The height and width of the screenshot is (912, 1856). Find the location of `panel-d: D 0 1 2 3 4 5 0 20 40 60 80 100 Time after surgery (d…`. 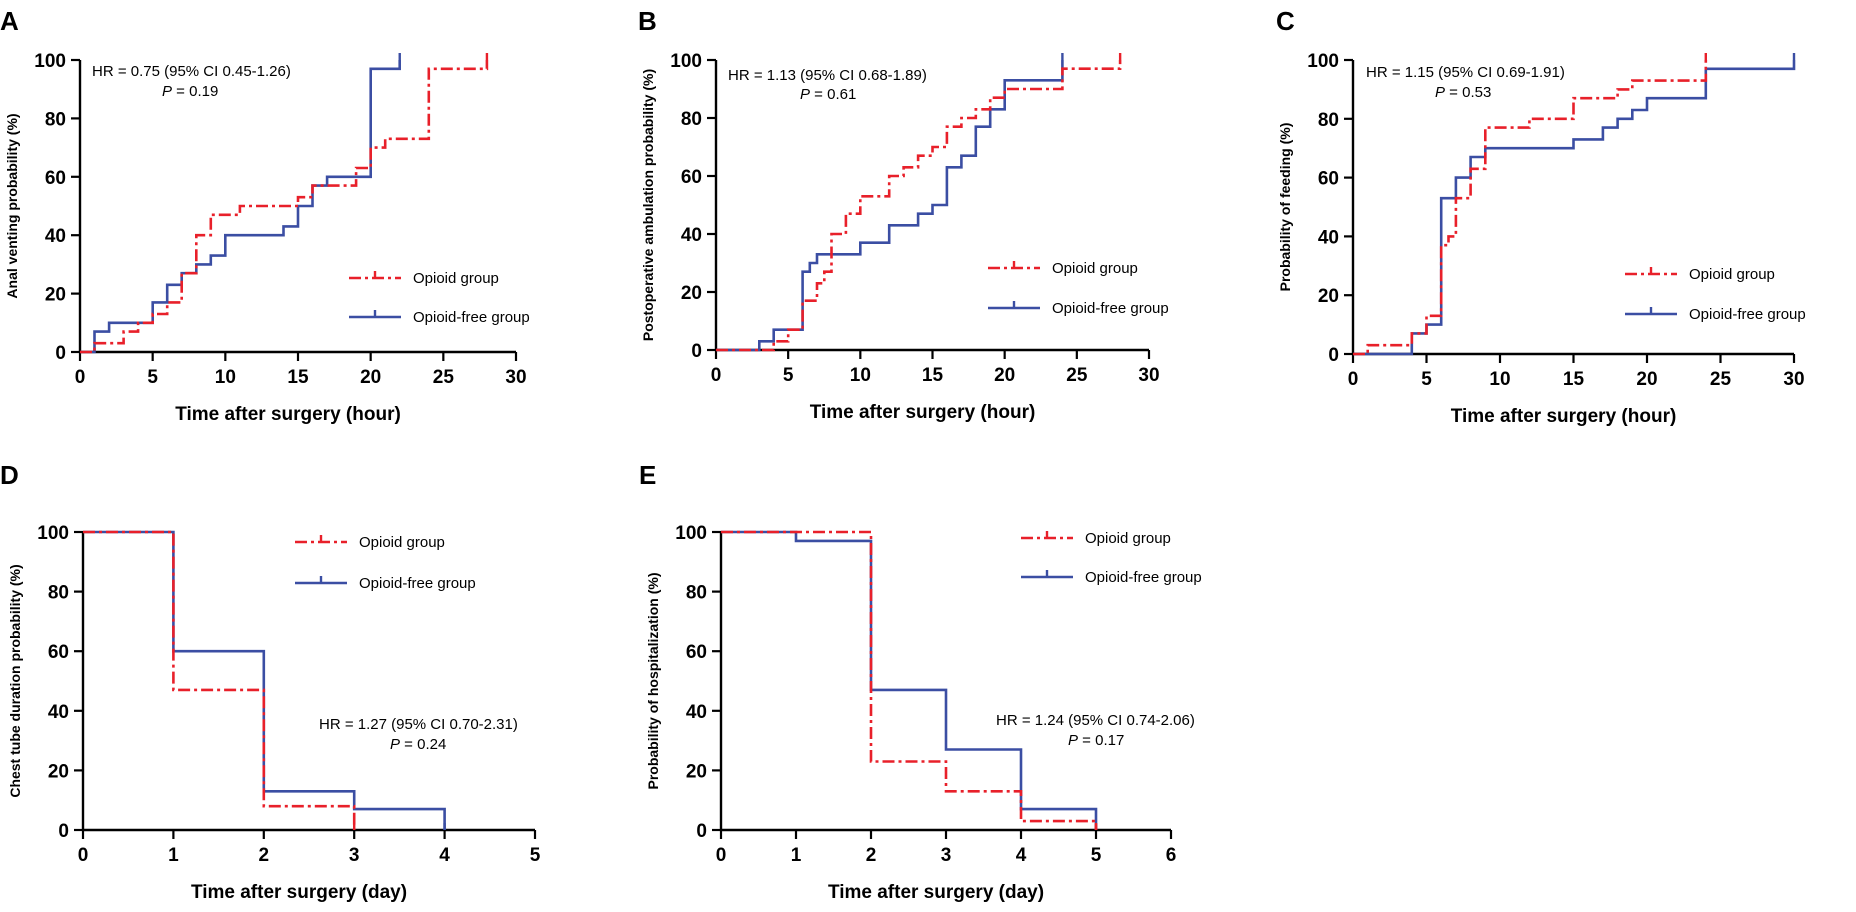

panel-d: D 0 1 2 3 4 5 0 20 40 60 80 100 Time after surgery (d… is located at coordinates (270, 681).